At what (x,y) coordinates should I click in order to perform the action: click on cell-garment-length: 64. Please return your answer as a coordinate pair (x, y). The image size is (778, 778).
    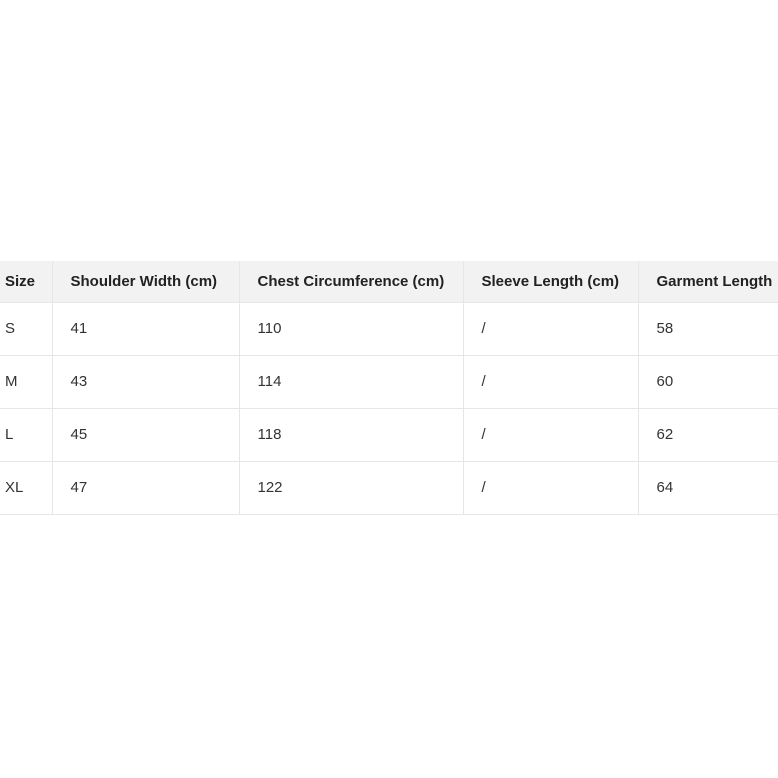
    Looking at the image, I should click on (708, 488).